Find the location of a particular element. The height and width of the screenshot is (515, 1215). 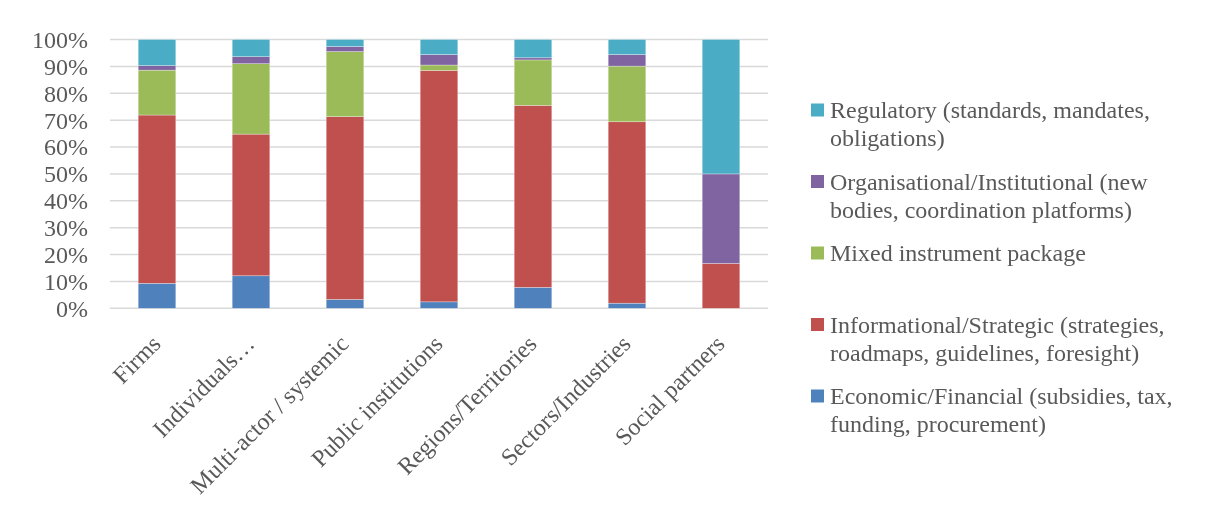

legend-label: Economic/Financial (subsidies, tax, funding, procurement) is located at coordinates (1001, 410).